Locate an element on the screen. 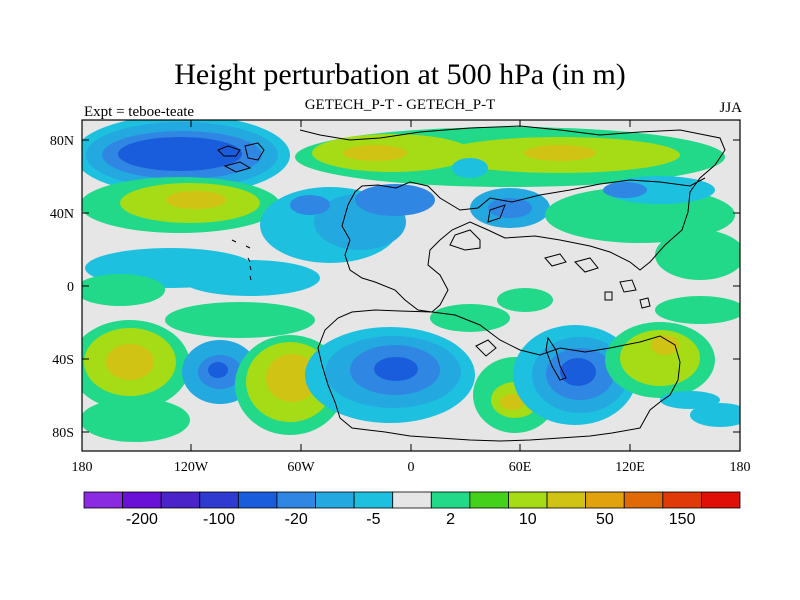  colorbar-label: -200 is located at coordinates (142, 519).